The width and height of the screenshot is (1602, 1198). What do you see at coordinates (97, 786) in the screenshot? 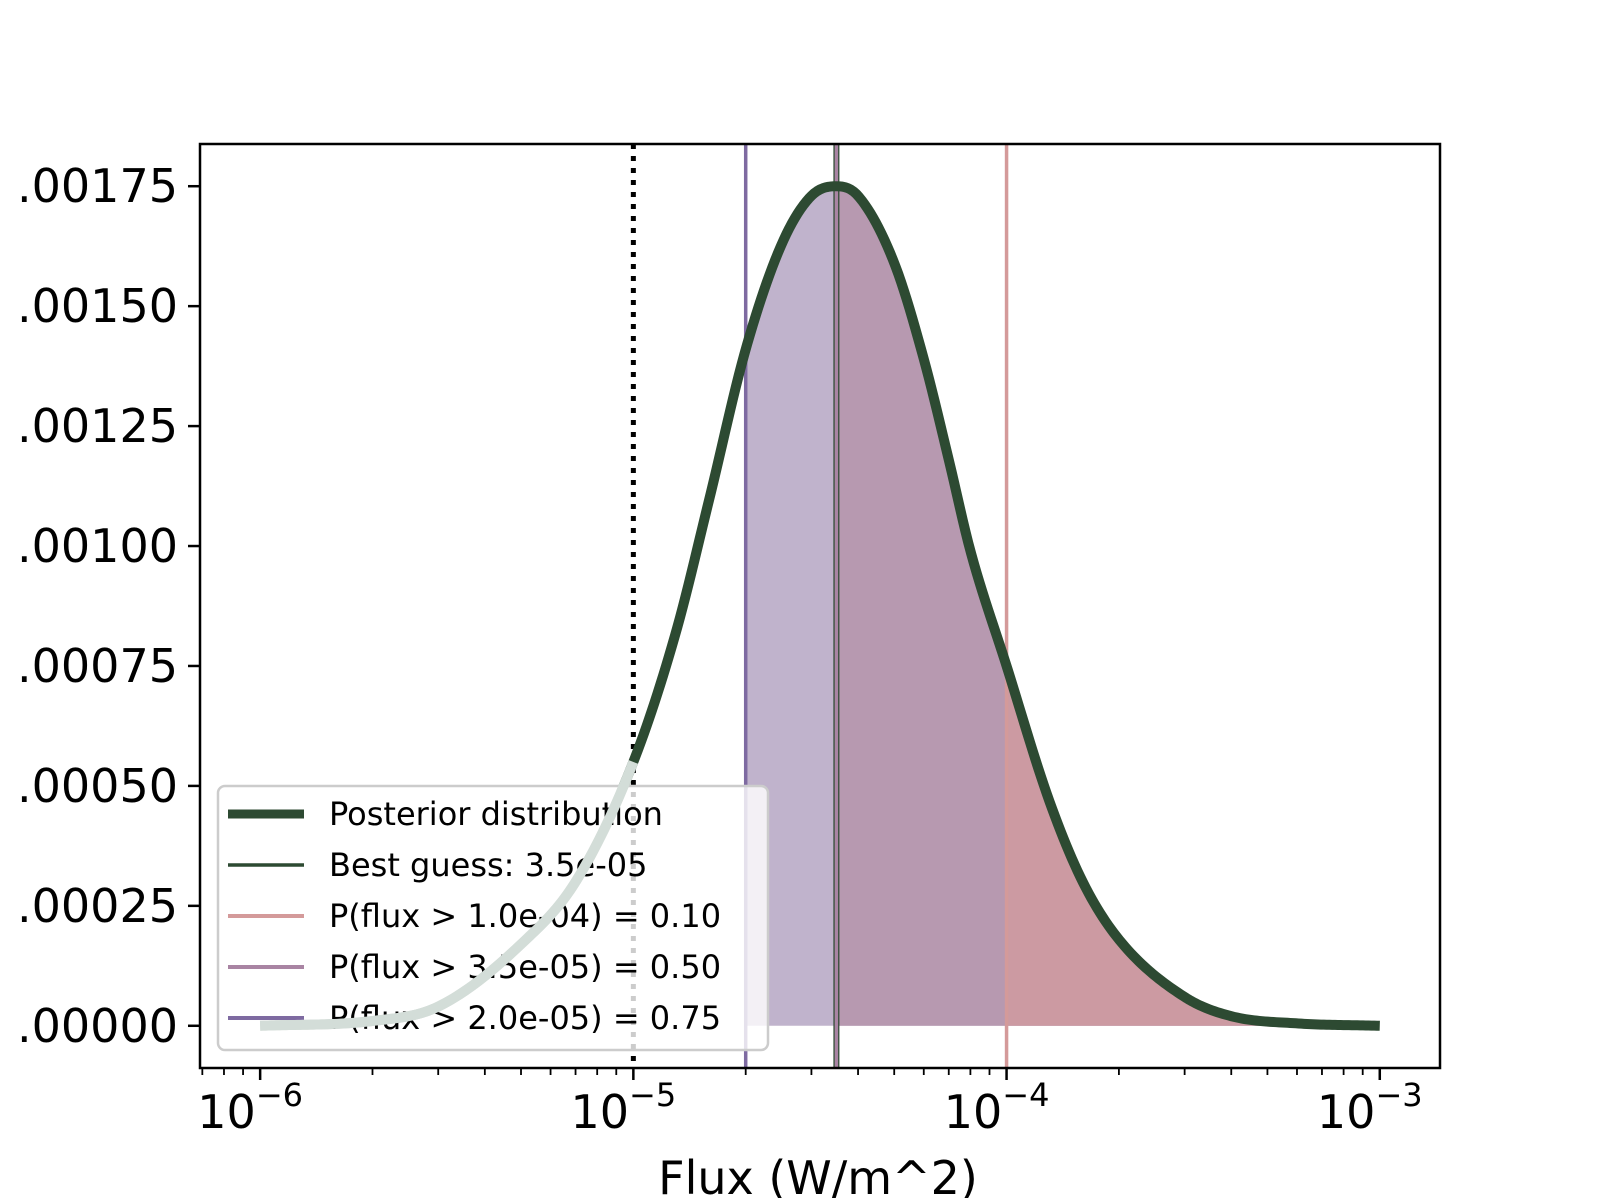
I see `y-tick-label-2: .00050` at bounding box center [97, 786].